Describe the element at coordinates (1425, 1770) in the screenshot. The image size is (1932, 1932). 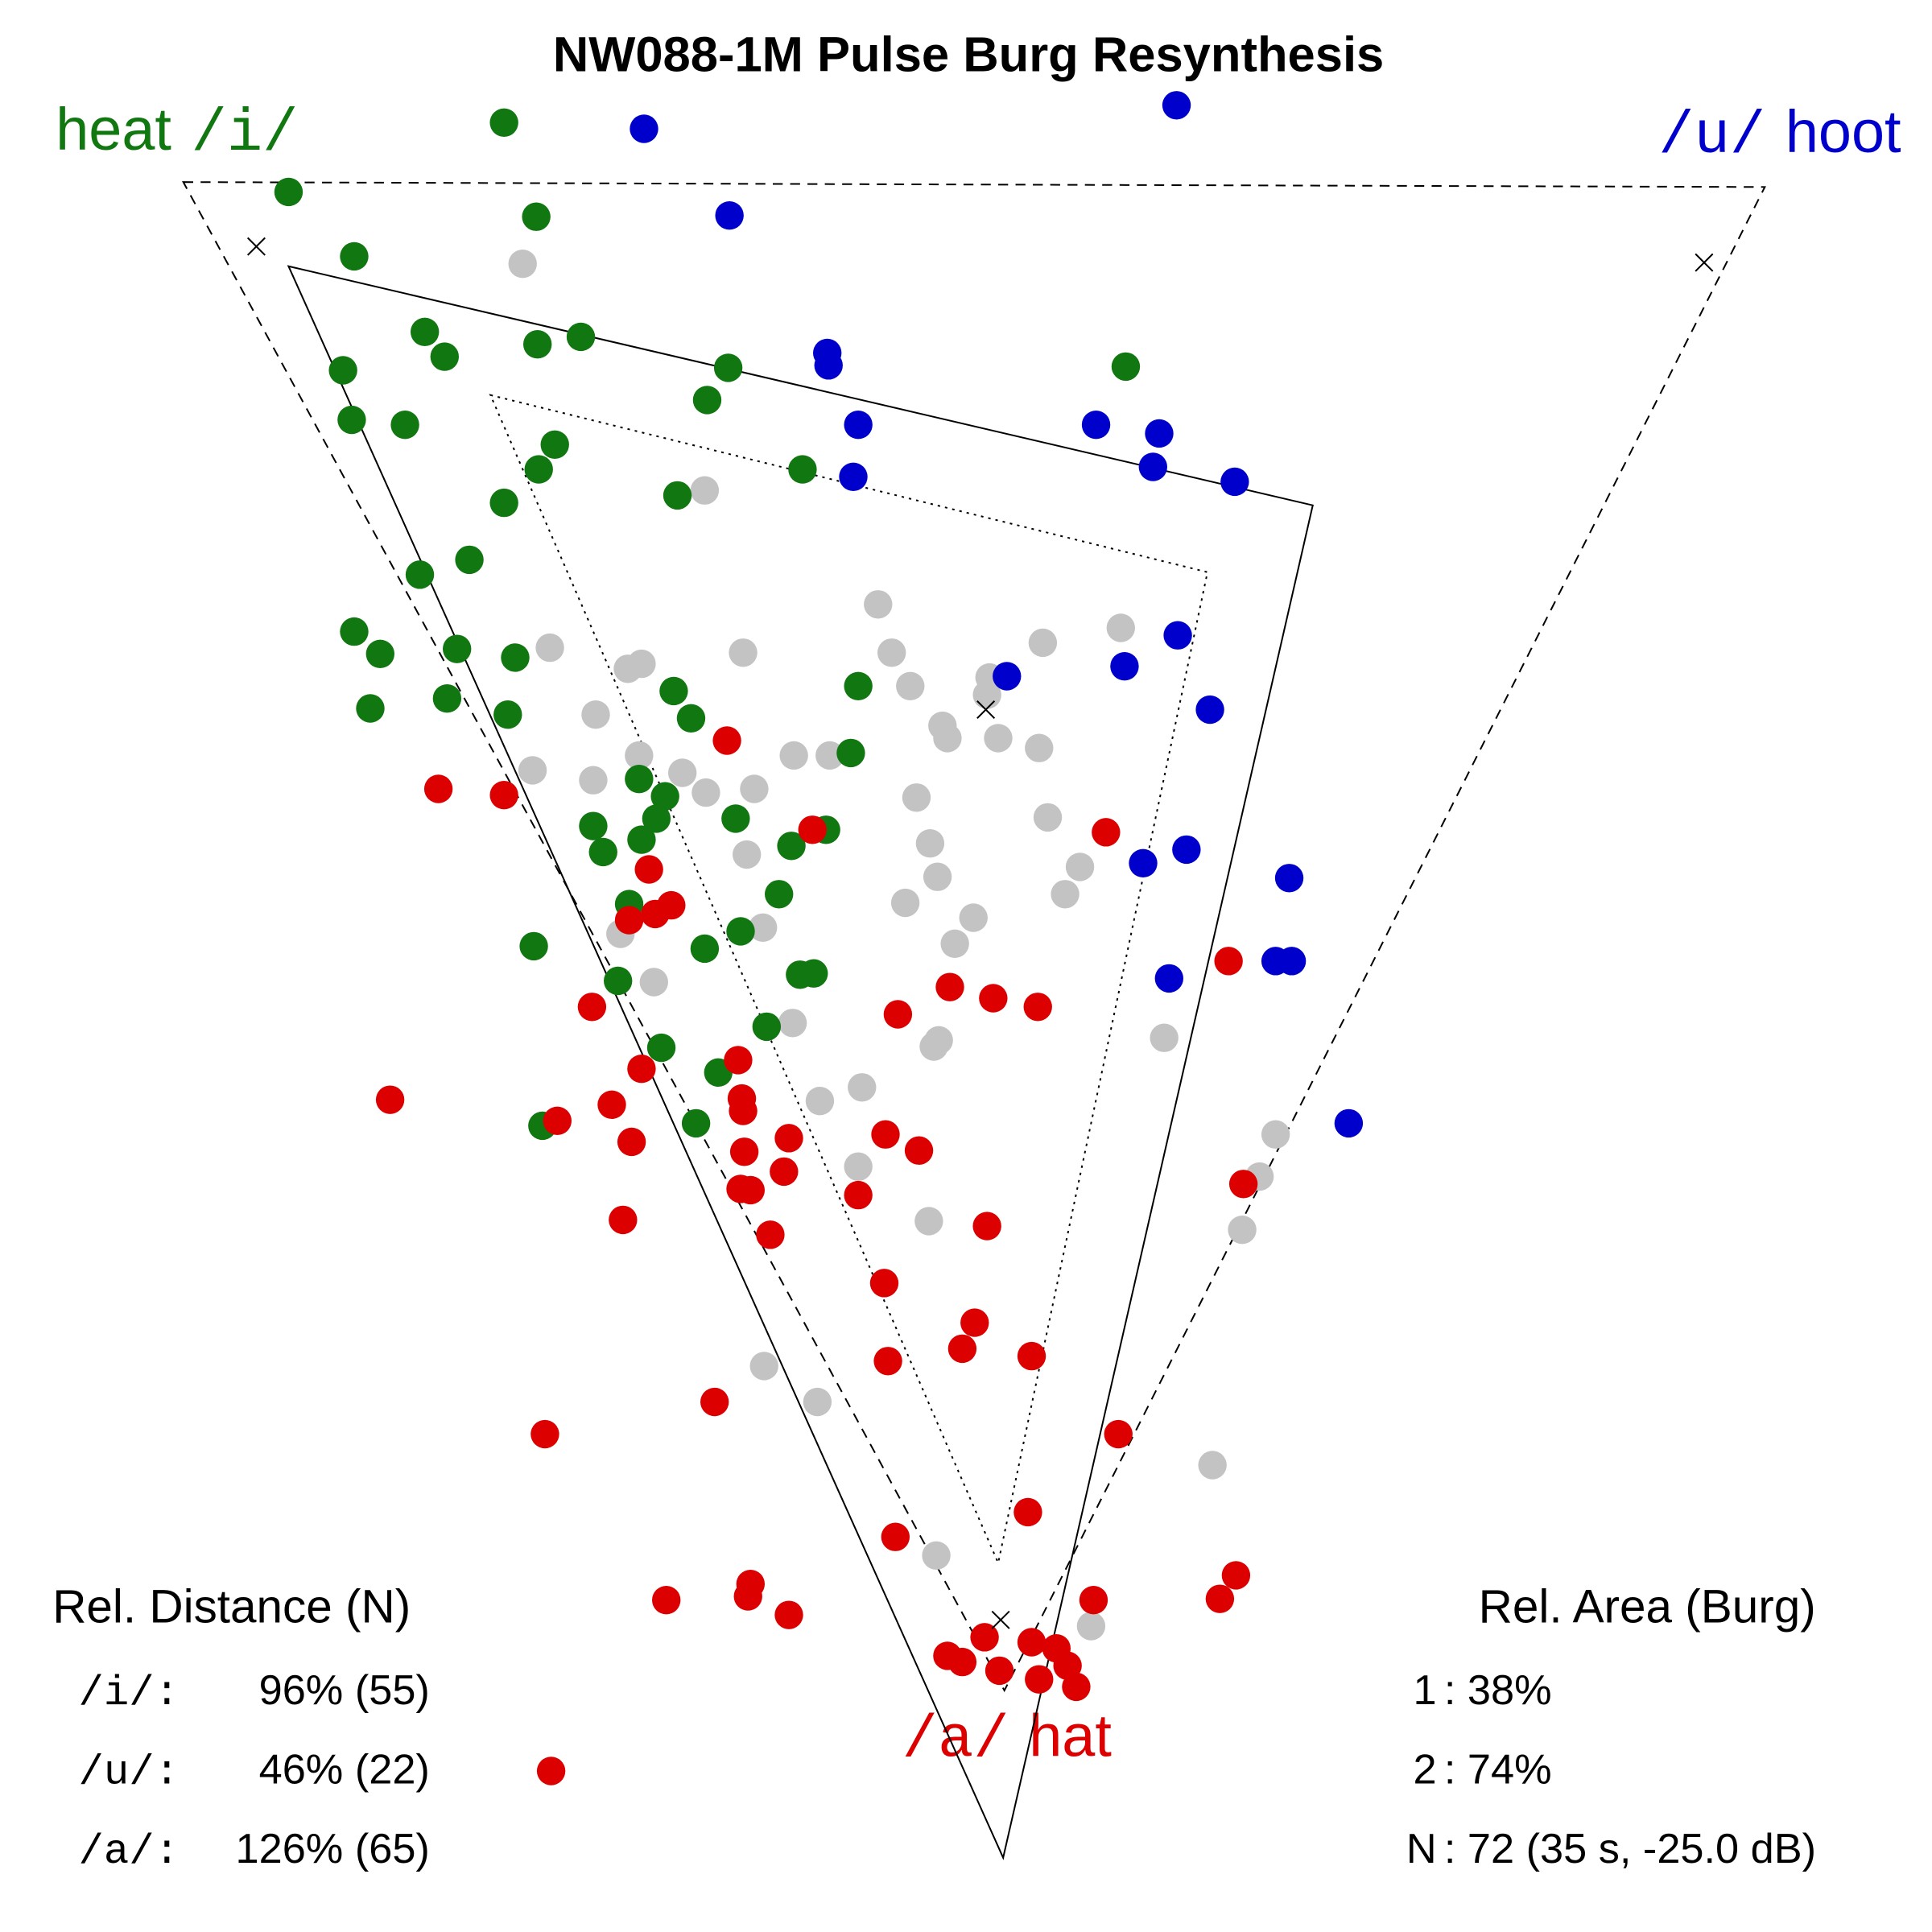
I see `stats-label: 2` at that location.